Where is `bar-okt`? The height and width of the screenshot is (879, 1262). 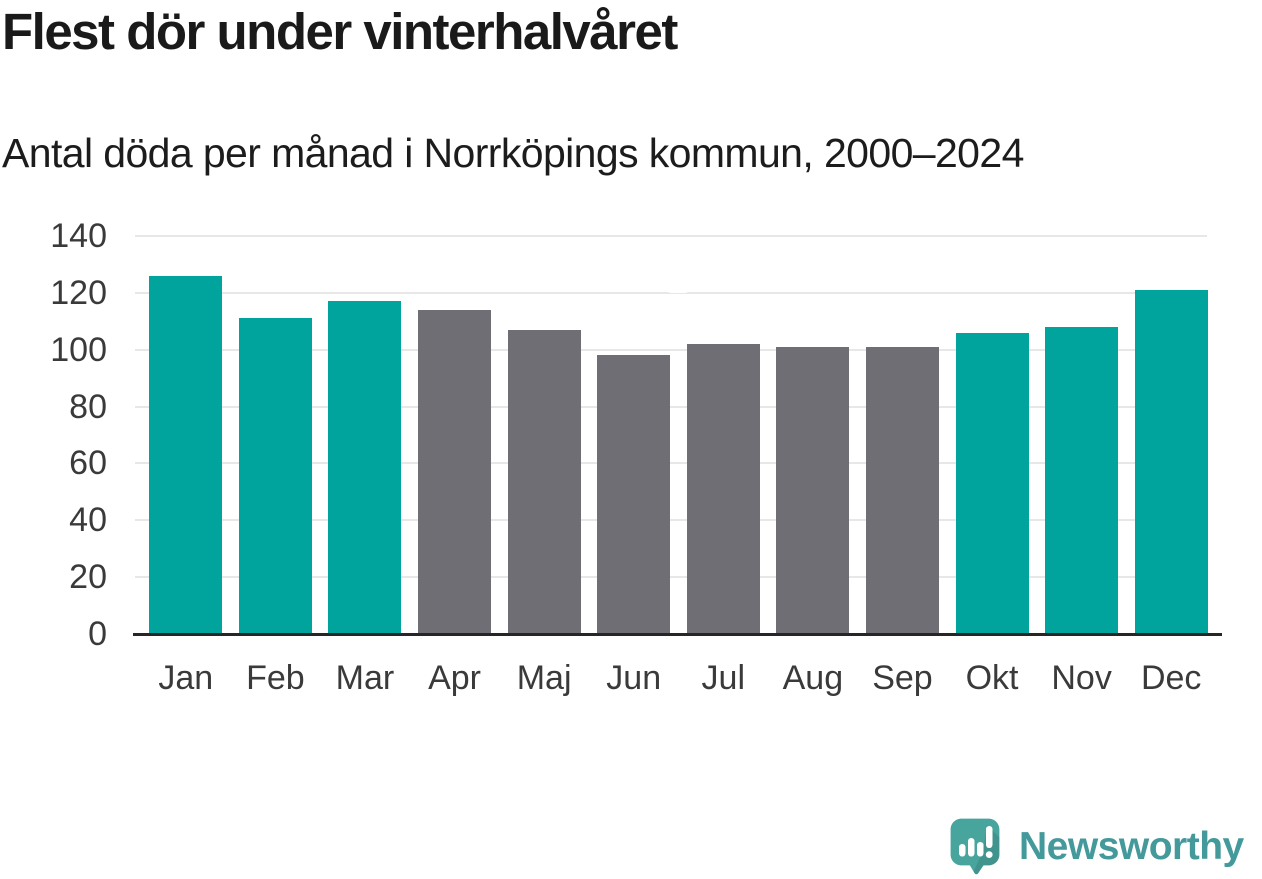
bar-okt is located at coordinates (992, 483).